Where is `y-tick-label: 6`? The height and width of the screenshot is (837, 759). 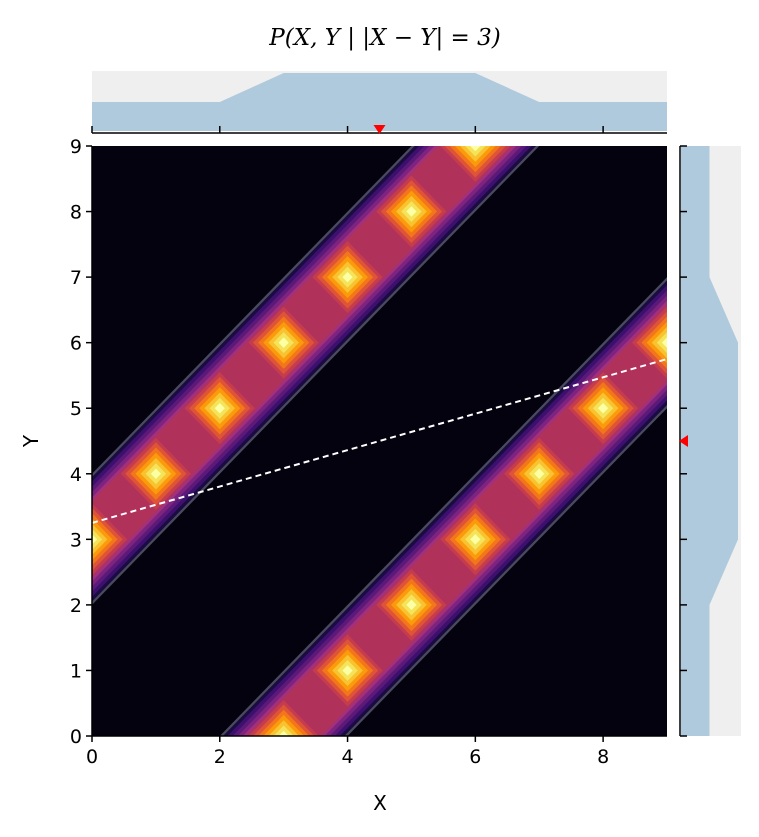
y-tick-label: 6 is located at coordinates (76, 344).